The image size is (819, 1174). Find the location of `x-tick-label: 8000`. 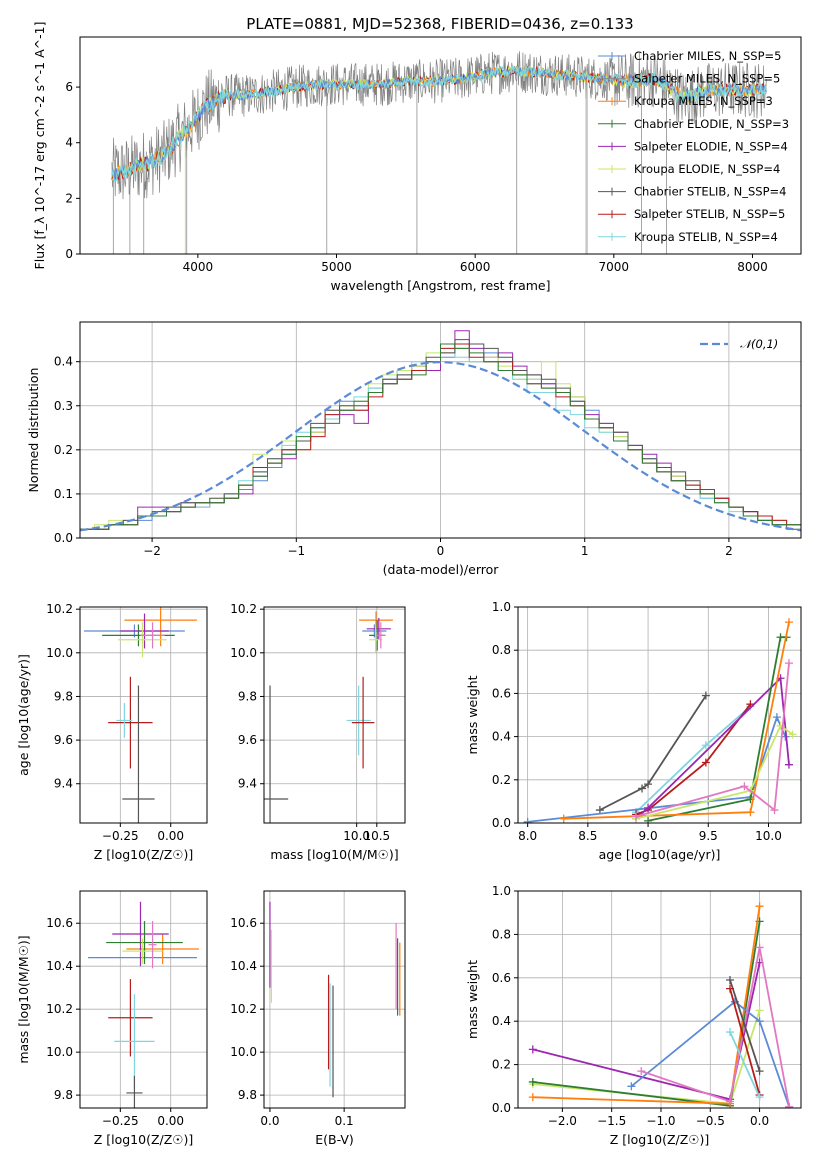

x-tick-label: 8000 is located at coordinates (752, 267).